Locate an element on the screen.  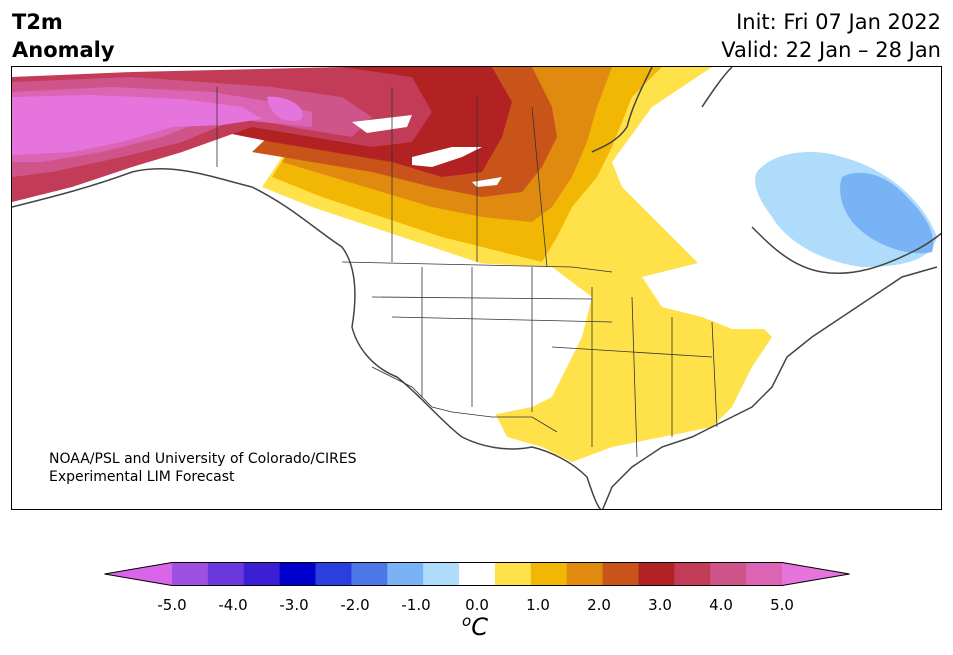
colorbar-tick-label: -4.0 is located at coordinates (233, 605).